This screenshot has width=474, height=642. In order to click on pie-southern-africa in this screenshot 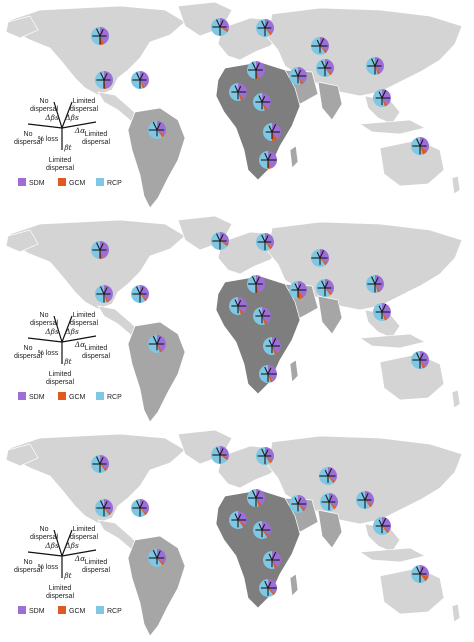, I will do `click(268, 160)`.